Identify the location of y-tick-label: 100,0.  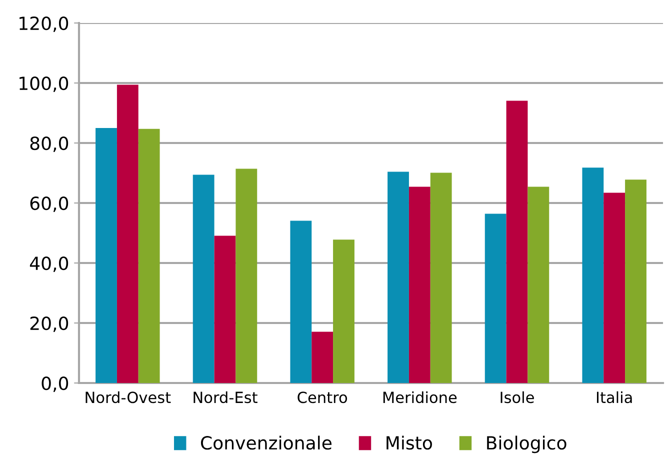
(44, 84).